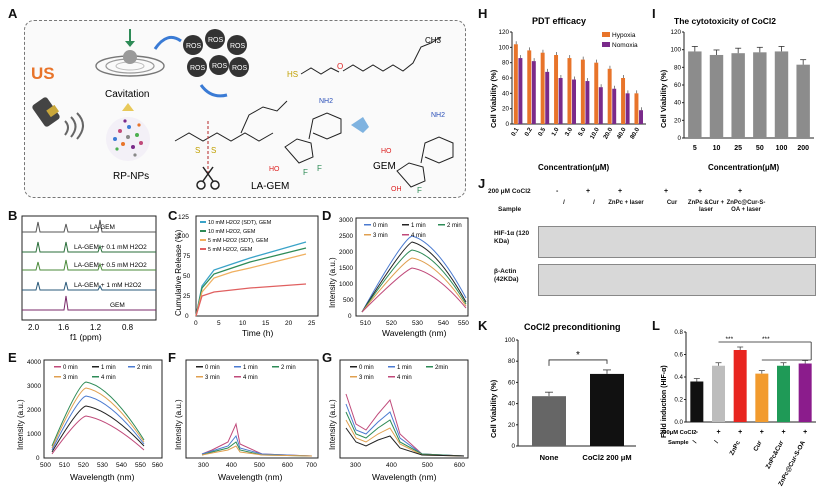  I want to click on svg-text: OH, so click(396, 189).